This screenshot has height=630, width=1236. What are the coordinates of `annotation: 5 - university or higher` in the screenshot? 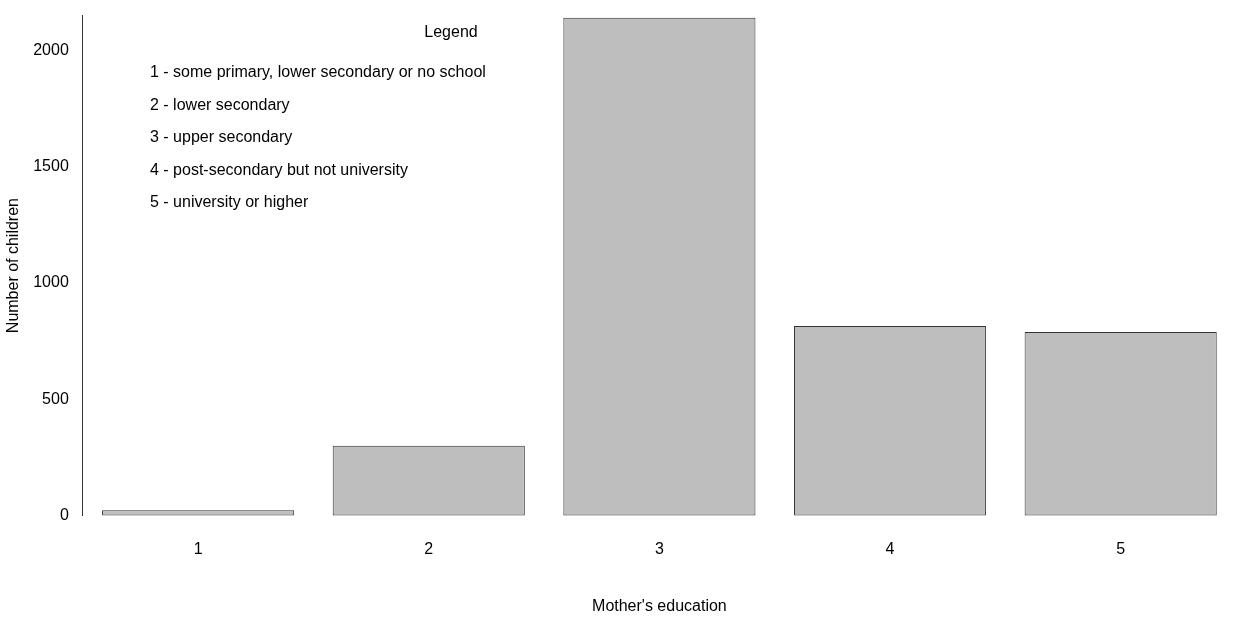 It's located at (229, 202).